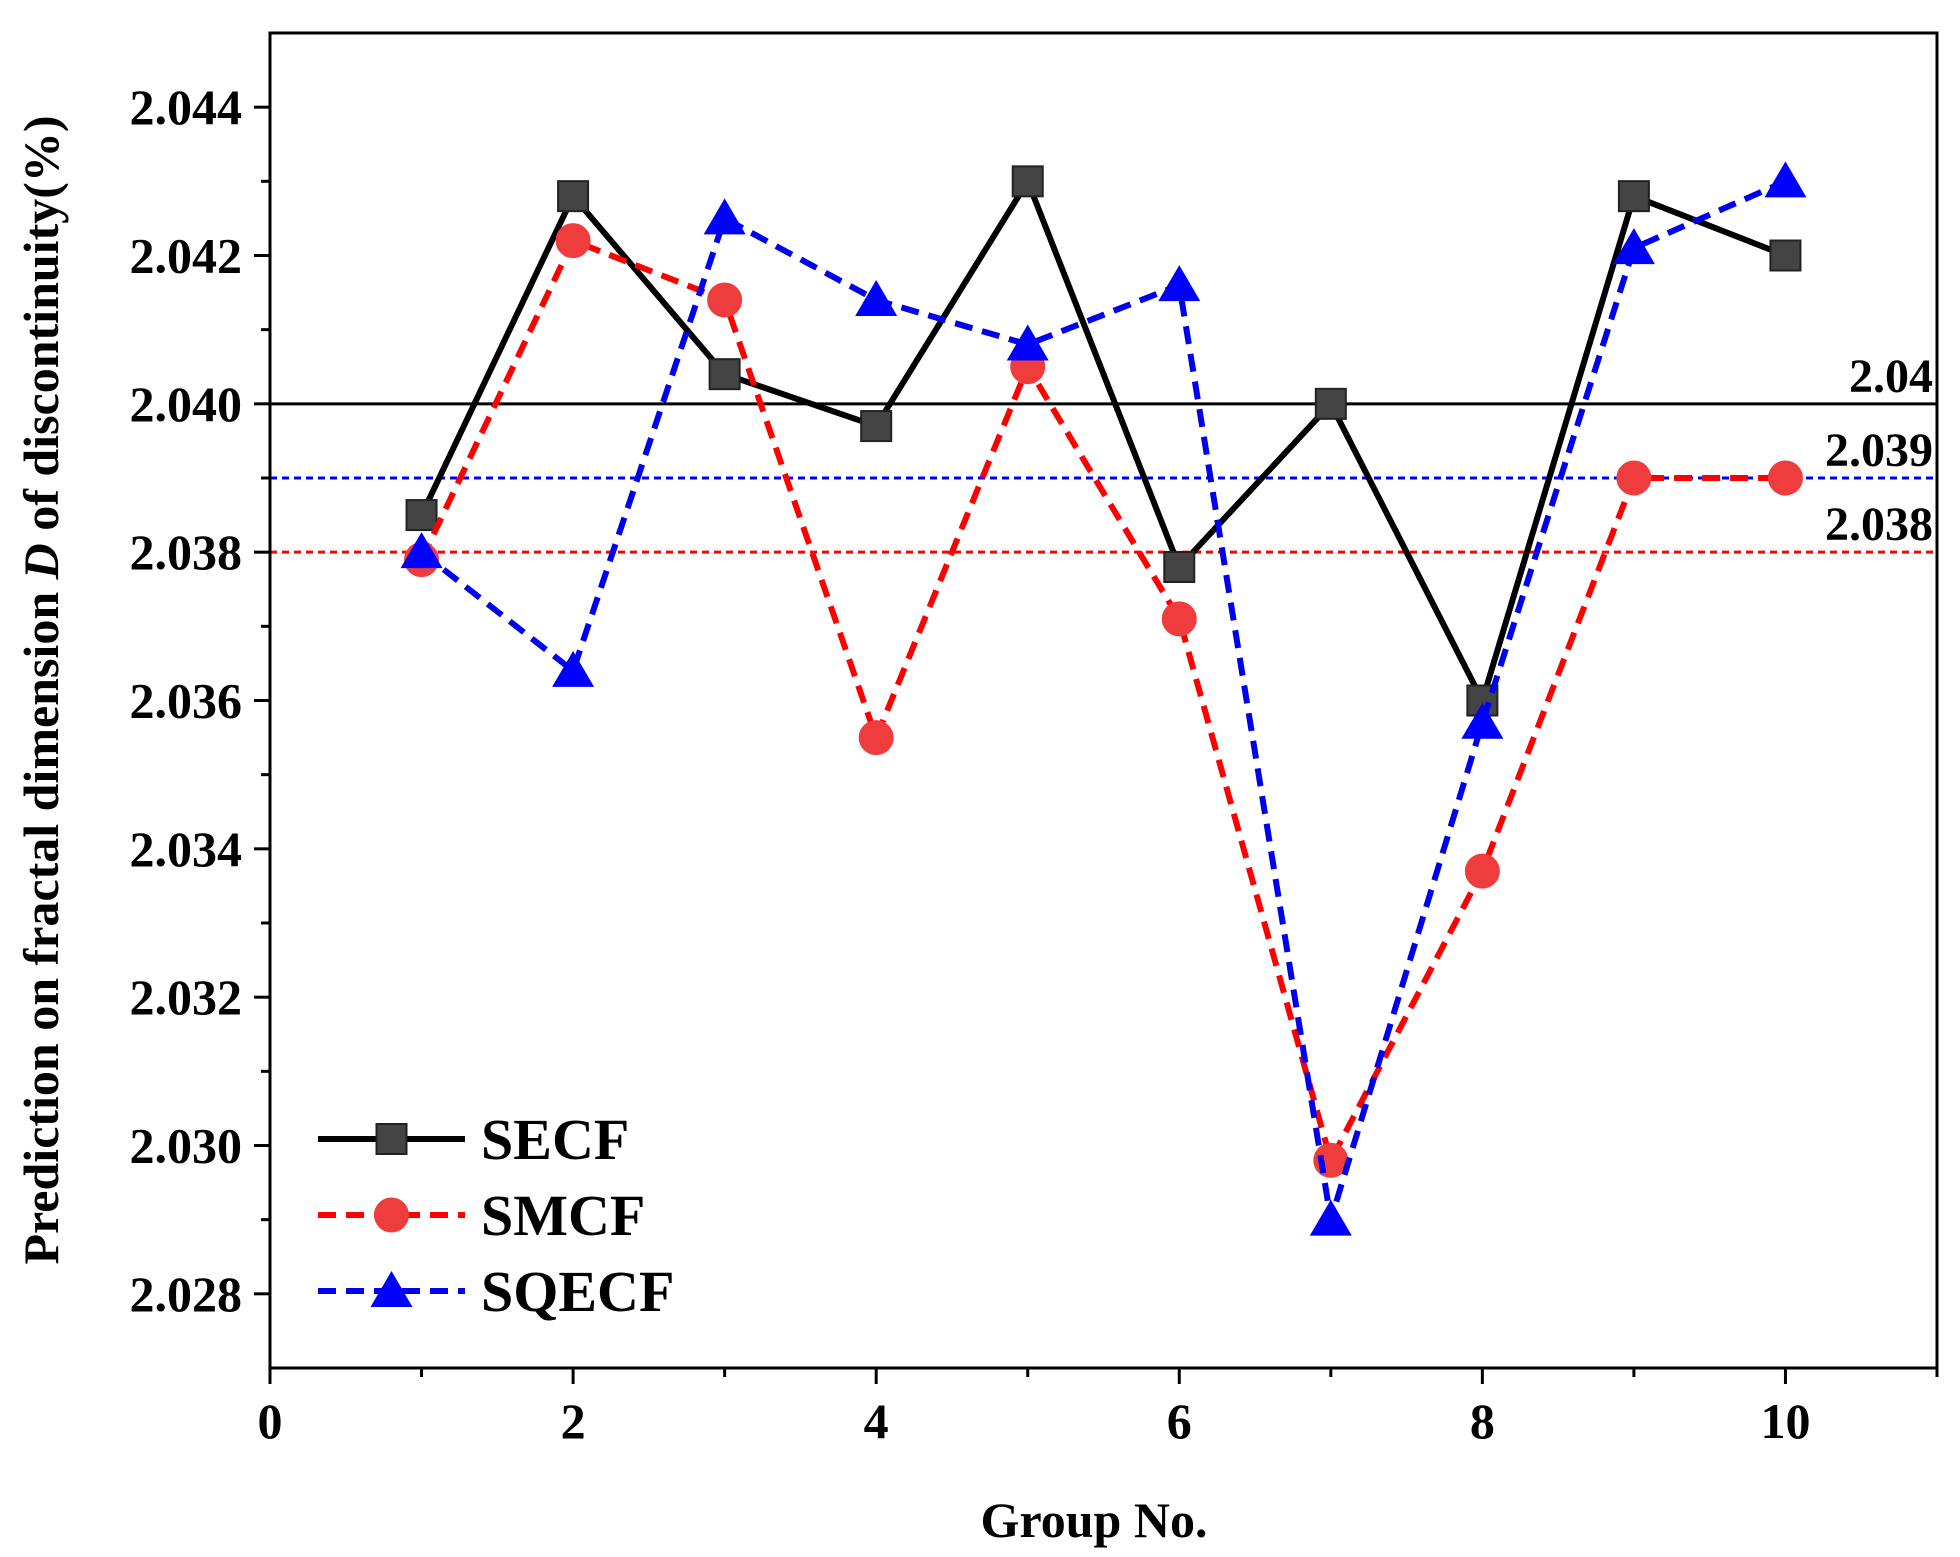  What do you see at coordinates (41, 921) in the screenshot?
I see `y-axis-title-part: Prediction on fractal dimension` at bounding box center [41, 921].